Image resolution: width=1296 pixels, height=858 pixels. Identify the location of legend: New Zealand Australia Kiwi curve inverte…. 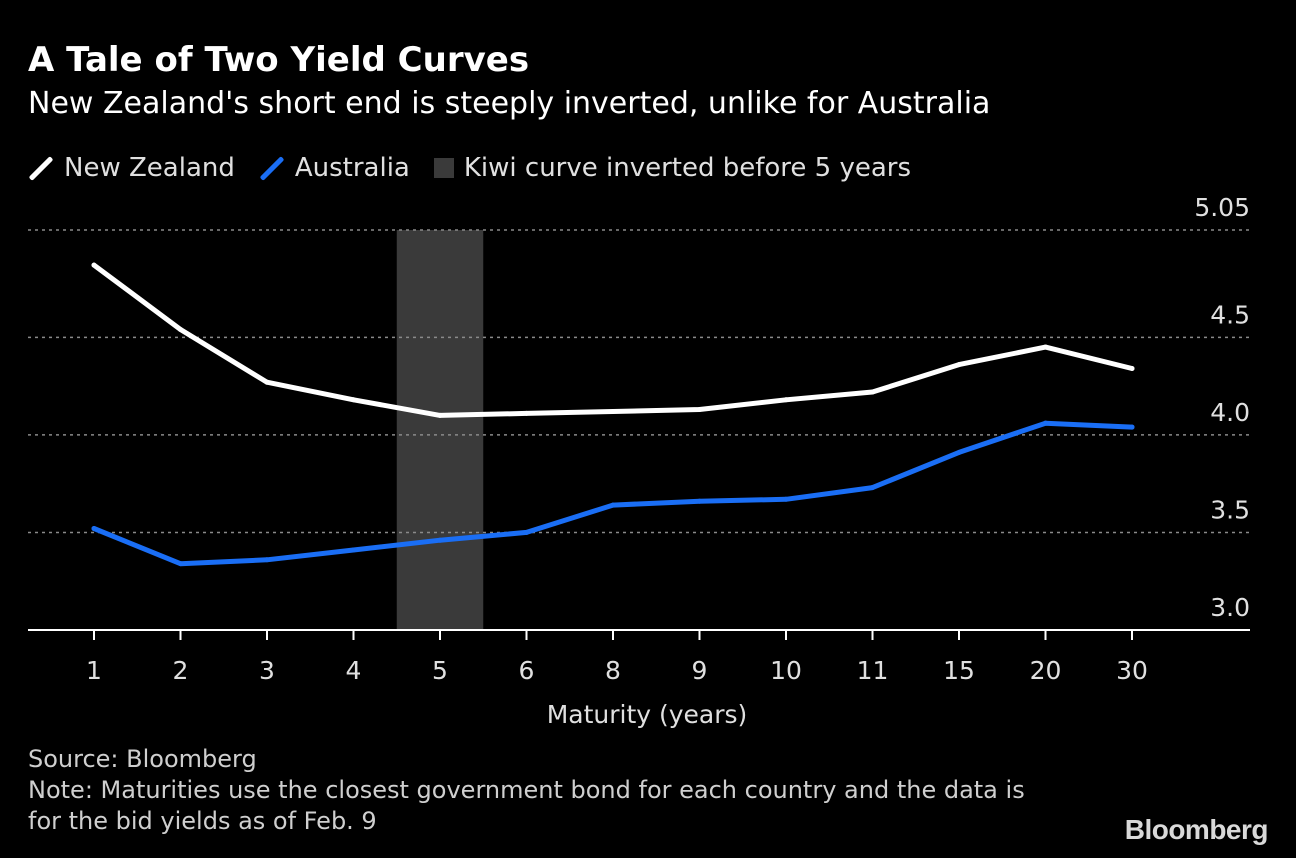
(469, 168).